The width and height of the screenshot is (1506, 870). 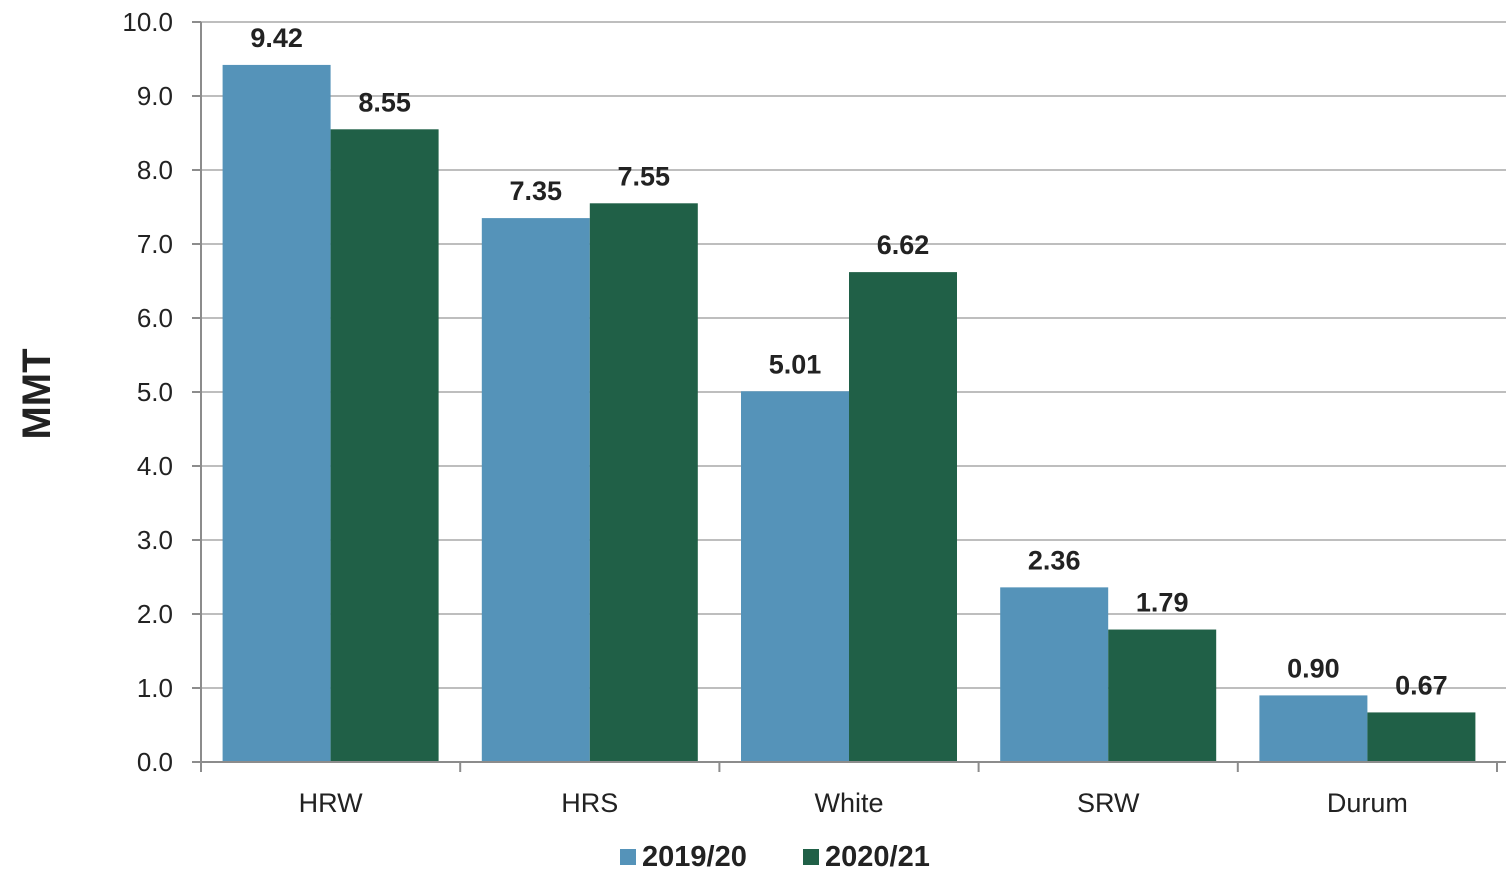 What do you see at coordinates (155, 244) in the screenshot?
I see `y-tick-label: 7.0` at bounding box center [155, 244].